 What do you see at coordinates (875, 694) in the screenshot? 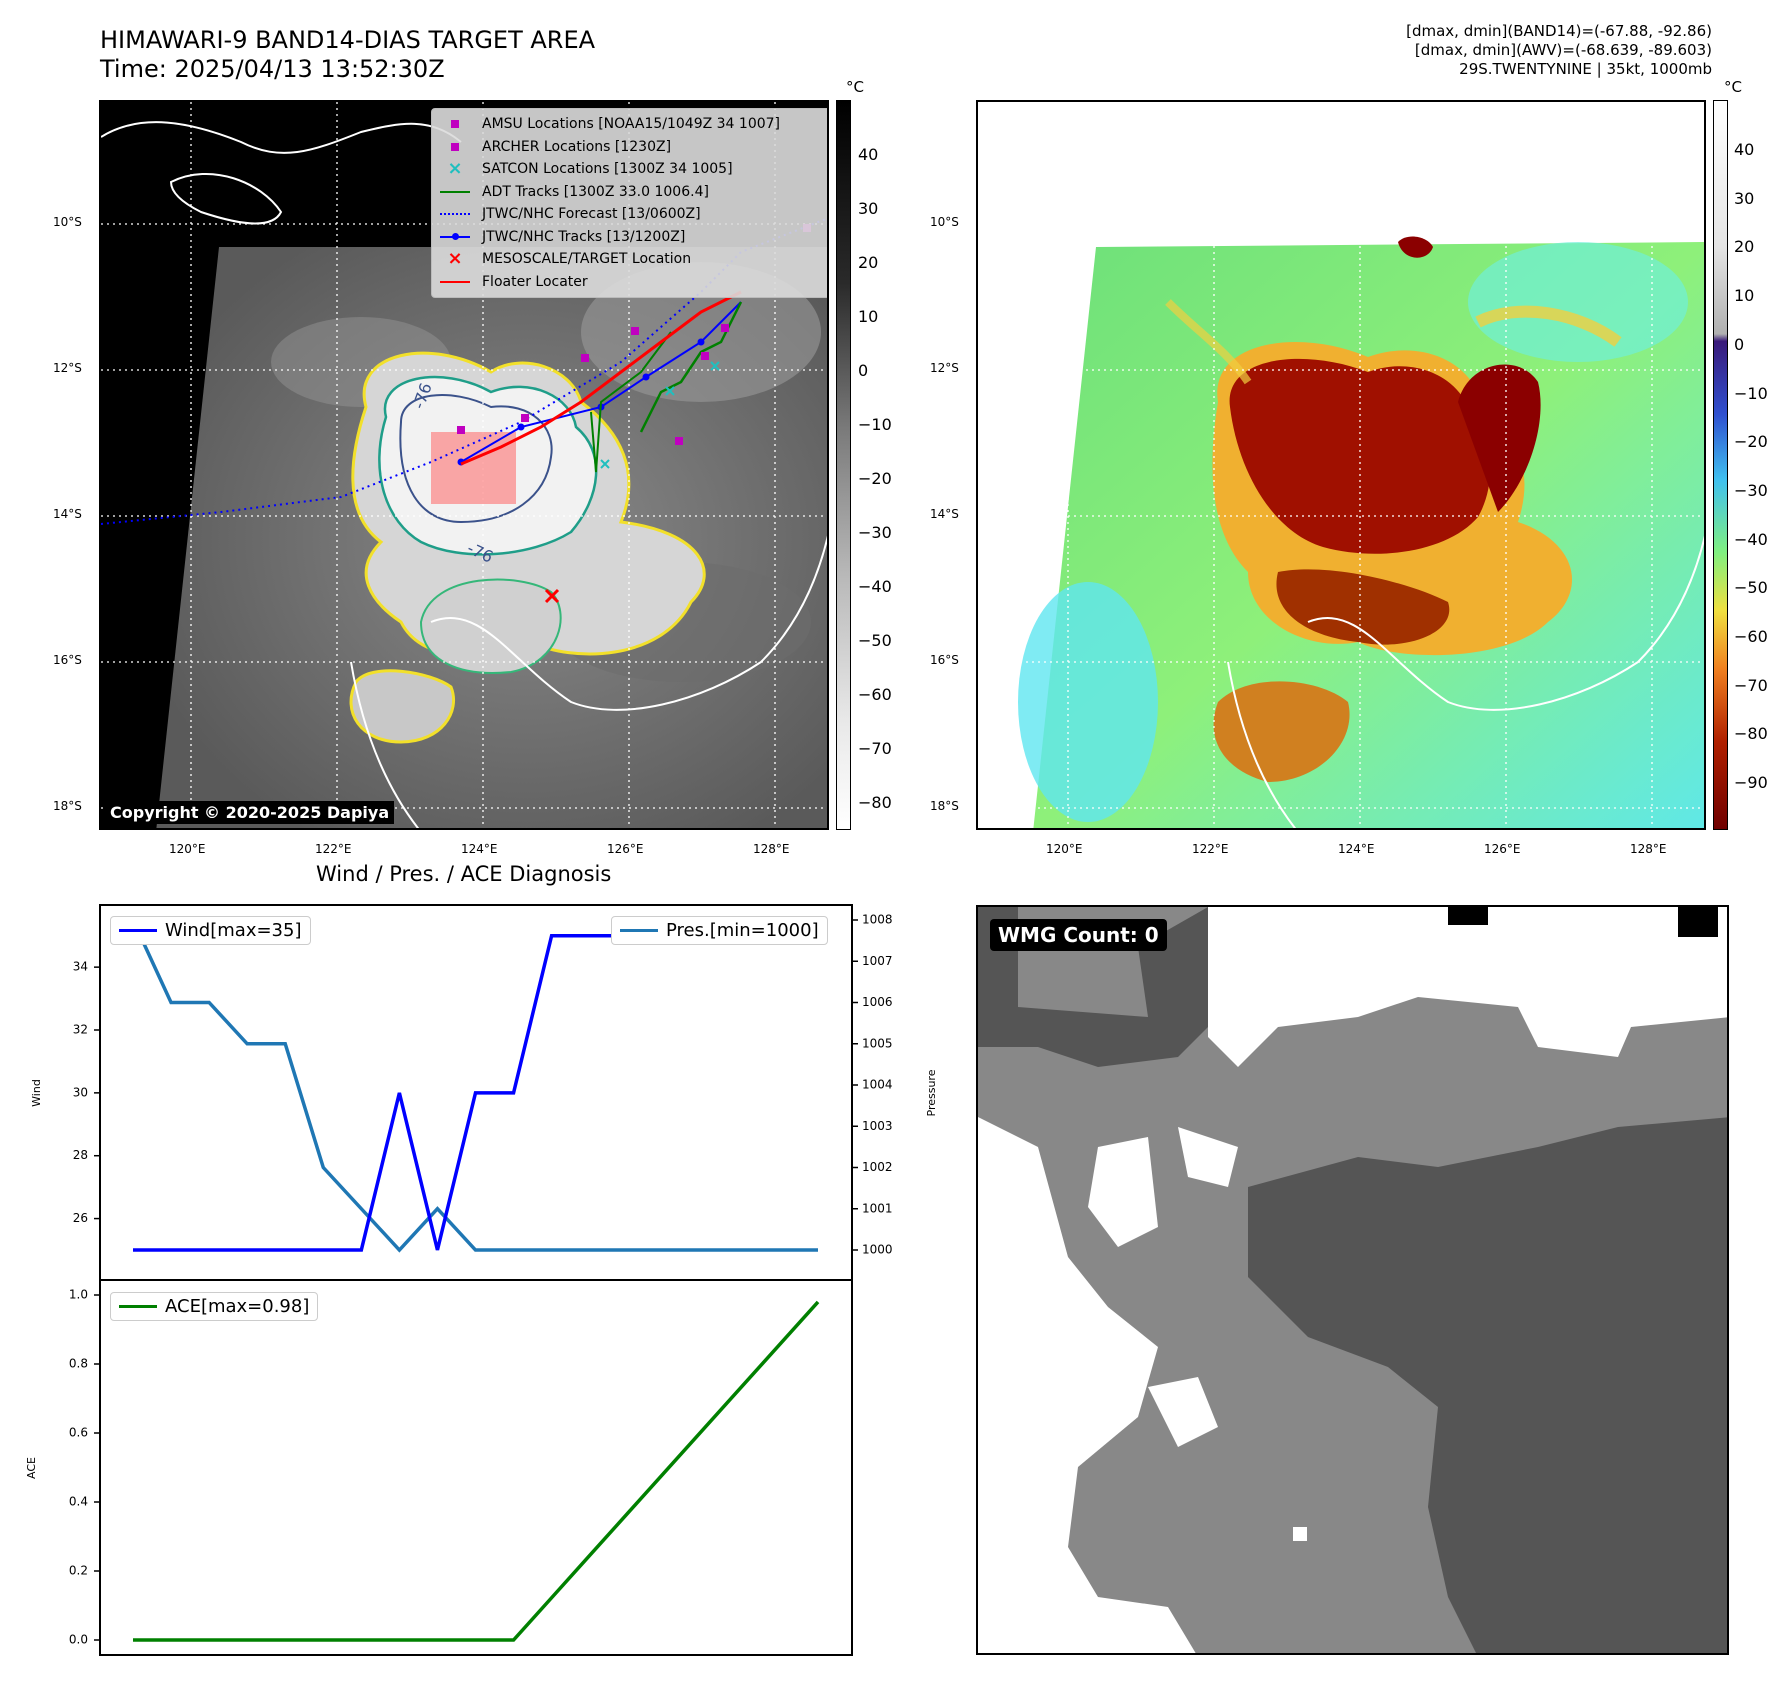
I see `colorbar-tick-label: −60` at bounding box center [875, 694].